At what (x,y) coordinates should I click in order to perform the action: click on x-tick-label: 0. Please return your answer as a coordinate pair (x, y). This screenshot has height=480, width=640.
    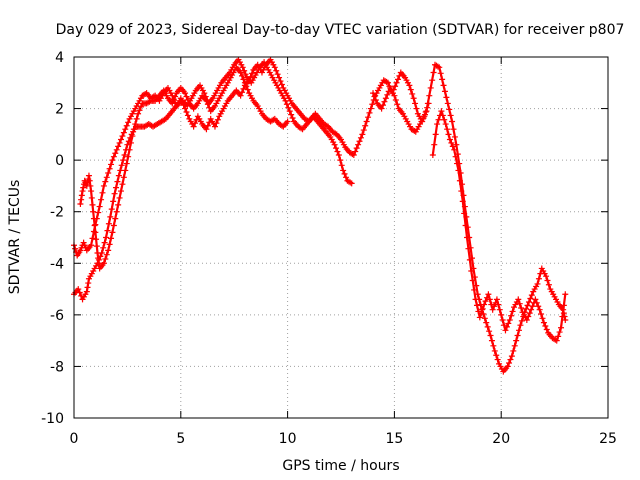
    Looking at the image, I should click on (74, 439).